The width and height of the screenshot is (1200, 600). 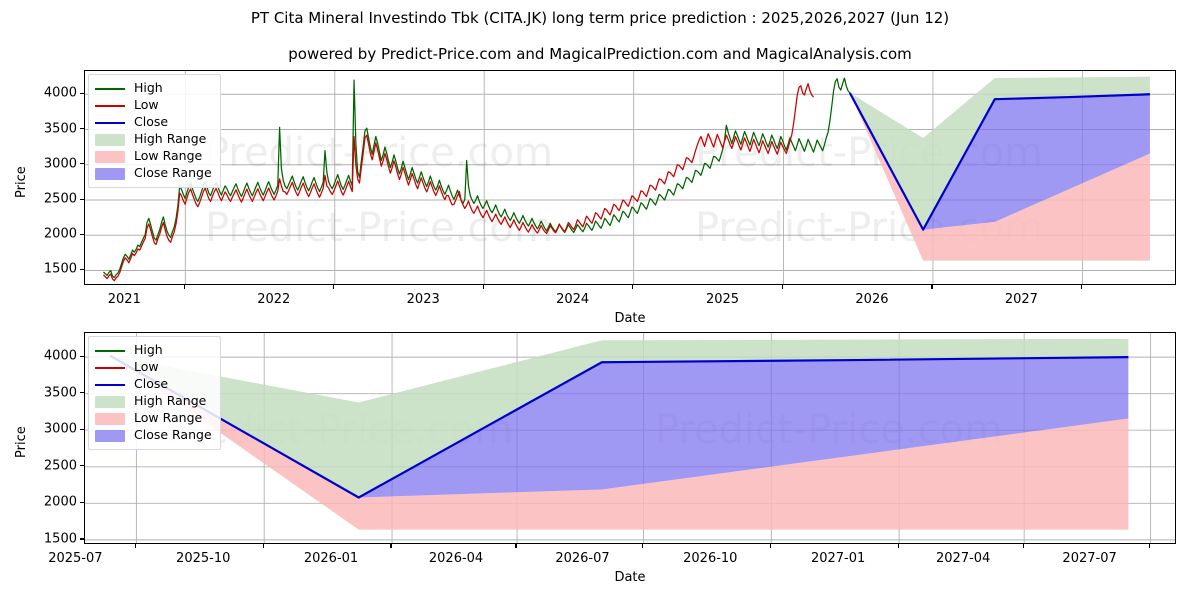 I want to click on watermark-text: Predict-Price.com, so click(x=379, y=228).